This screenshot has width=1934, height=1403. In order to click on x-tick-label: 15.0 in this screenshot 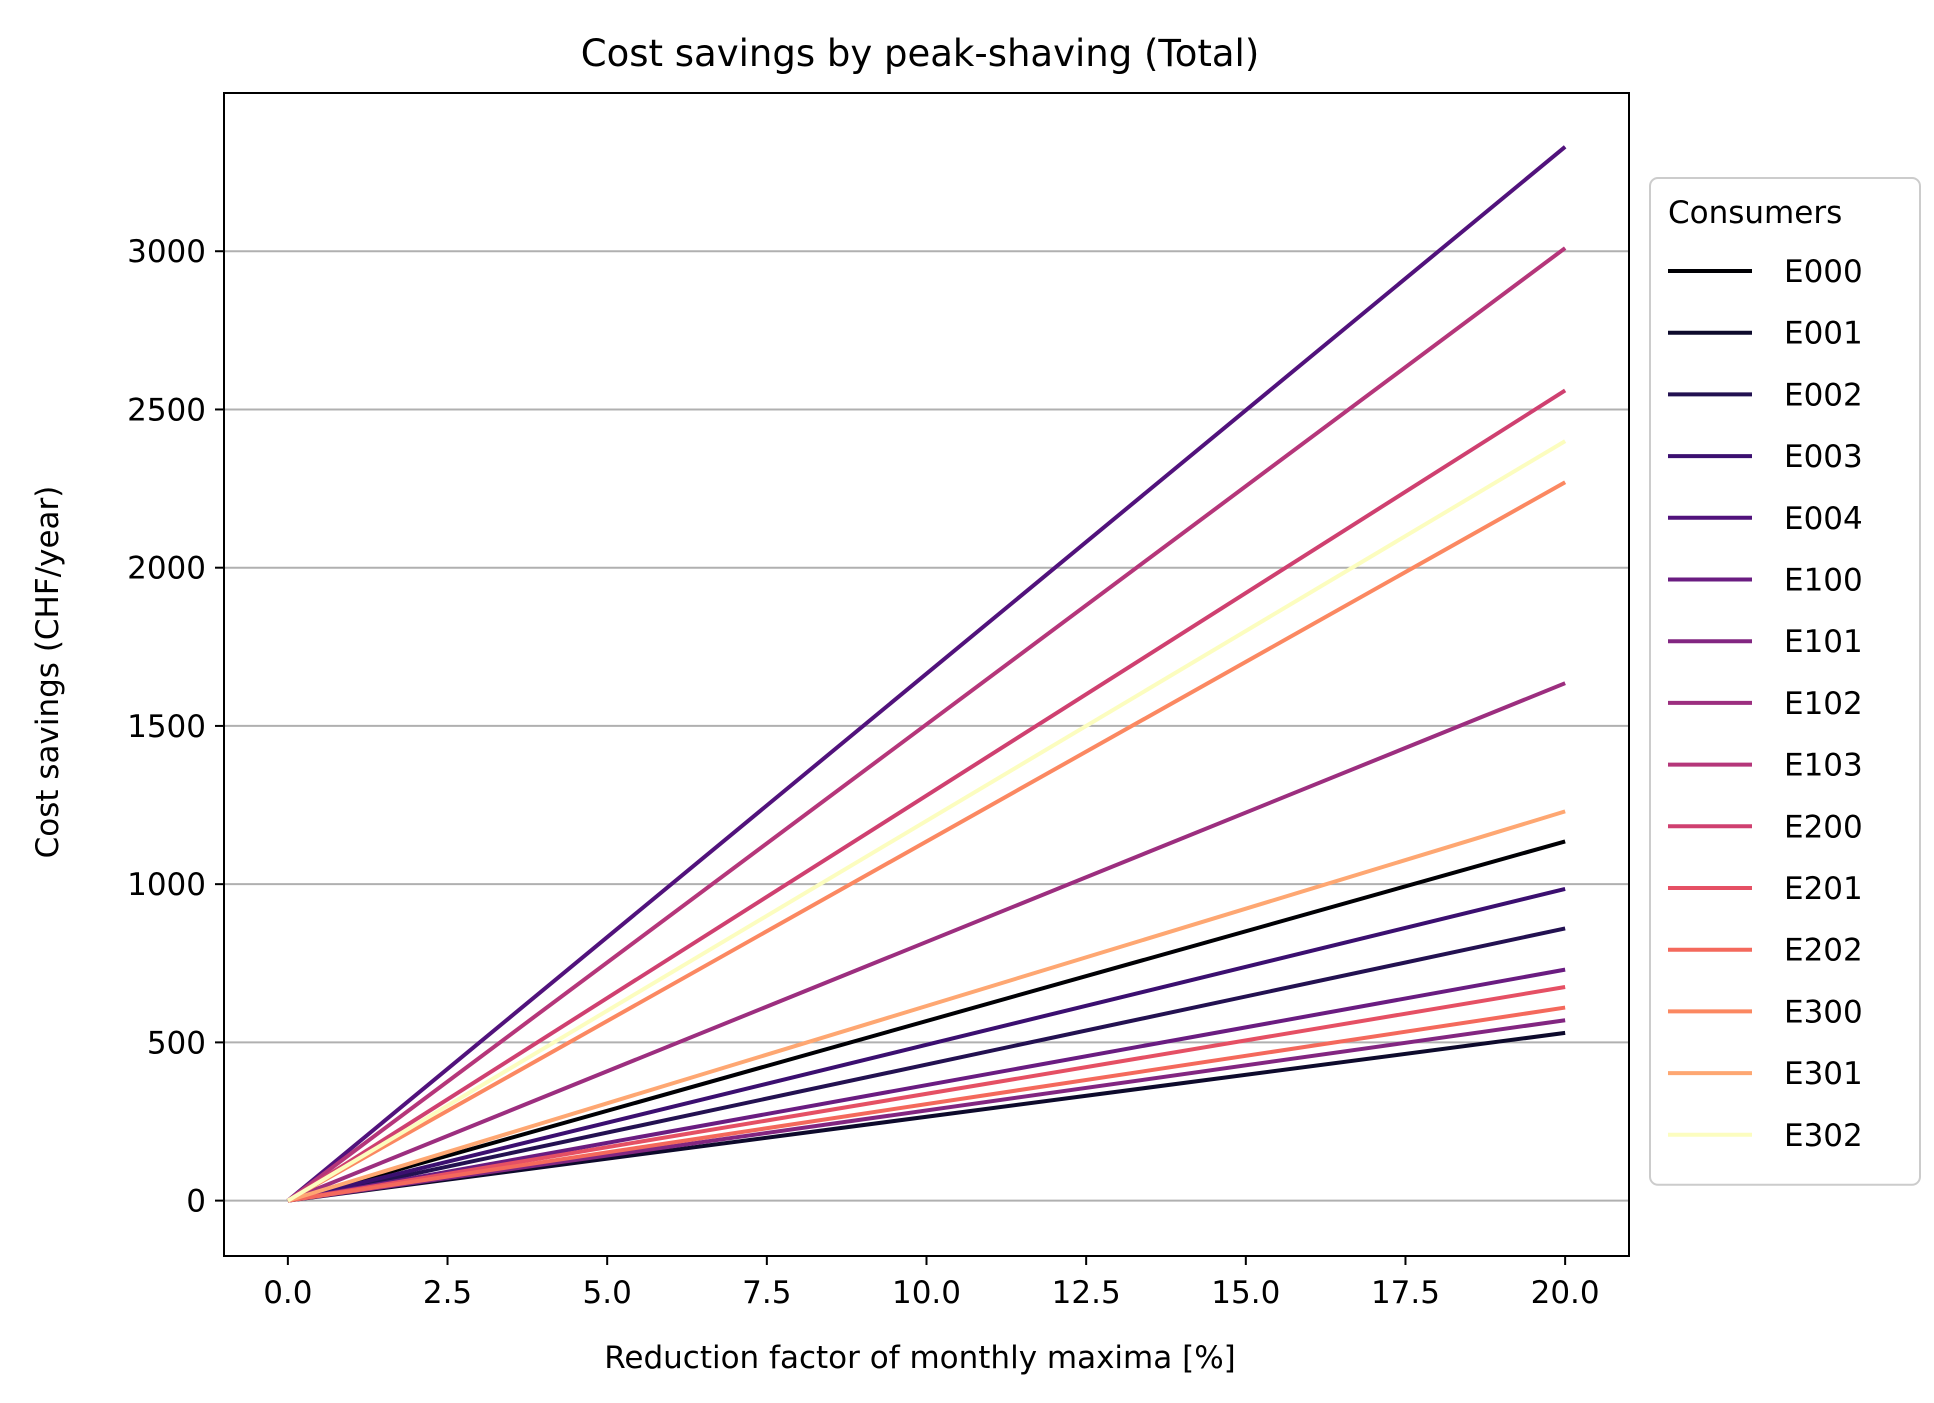, I will do `click(1245, 1293)`.